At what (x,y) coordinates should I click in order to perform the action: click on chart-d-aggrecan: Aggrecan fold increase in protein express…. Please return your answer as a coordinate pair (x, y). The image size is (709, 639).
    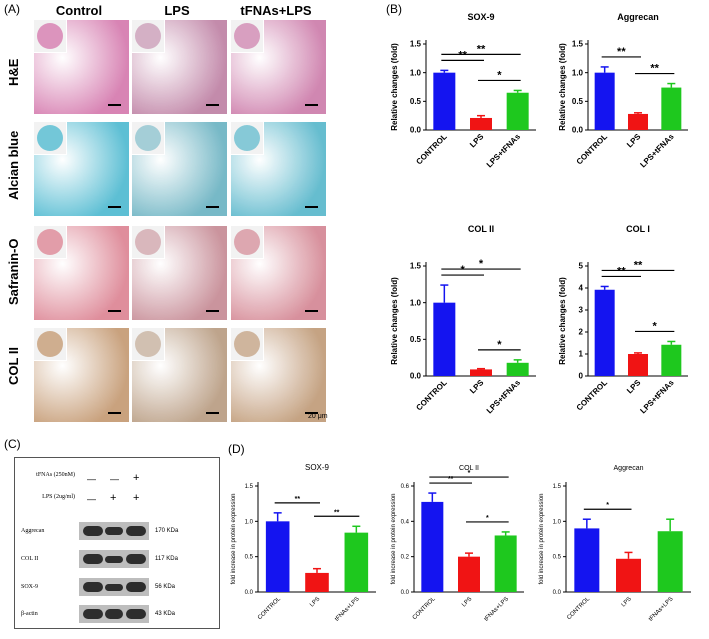
    Looking at the image, I should click on (615, 544).